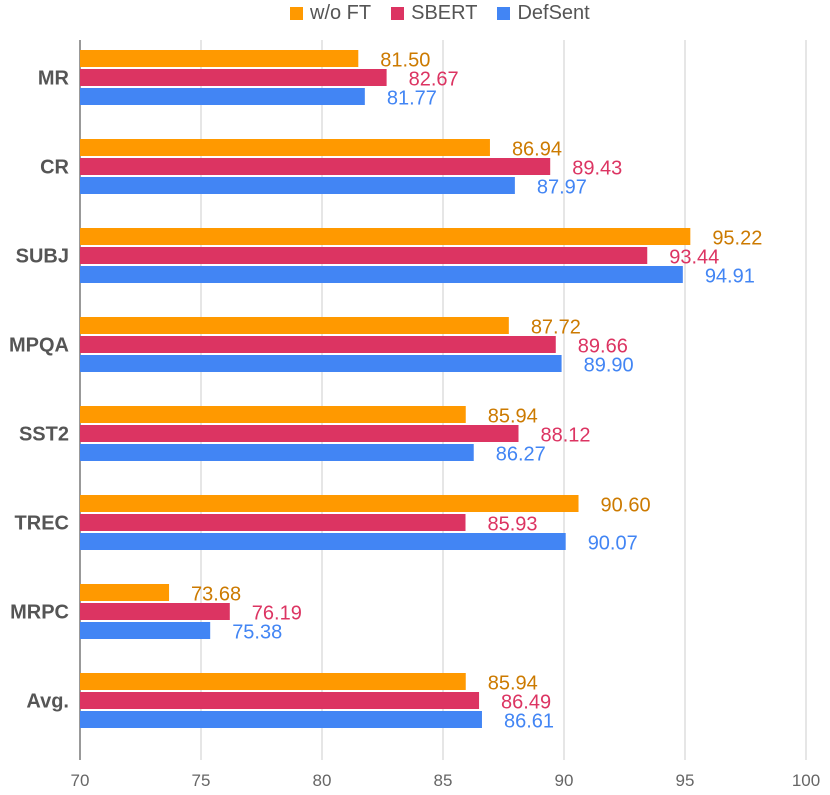  Describe the element at coordinates (80, 780) in the screenshot. I see `x-tick-label: 70` at that location.